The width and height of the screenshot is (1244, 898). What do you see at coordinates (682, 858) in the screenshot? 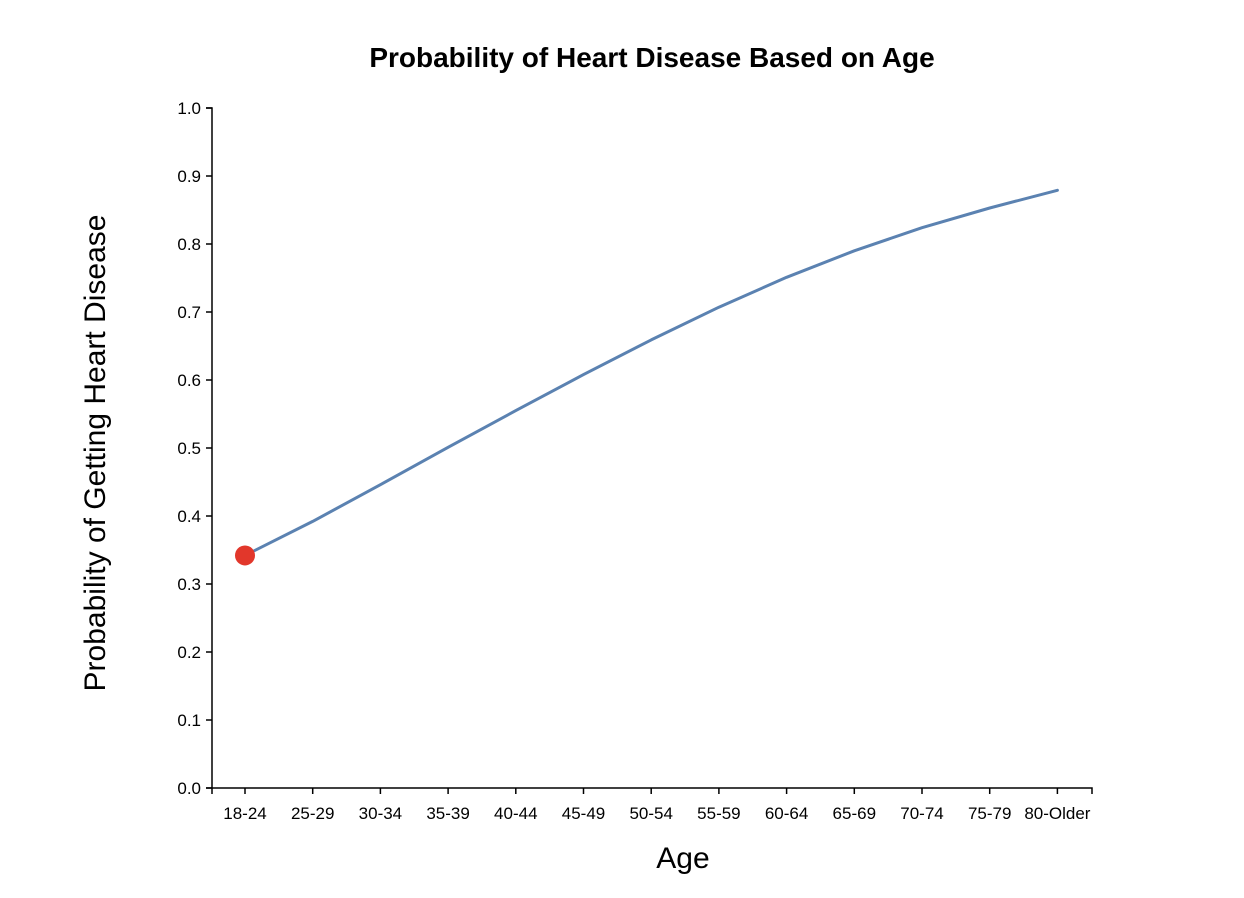
I see `x-axis-label: Age` at bounding box center [682, 858].